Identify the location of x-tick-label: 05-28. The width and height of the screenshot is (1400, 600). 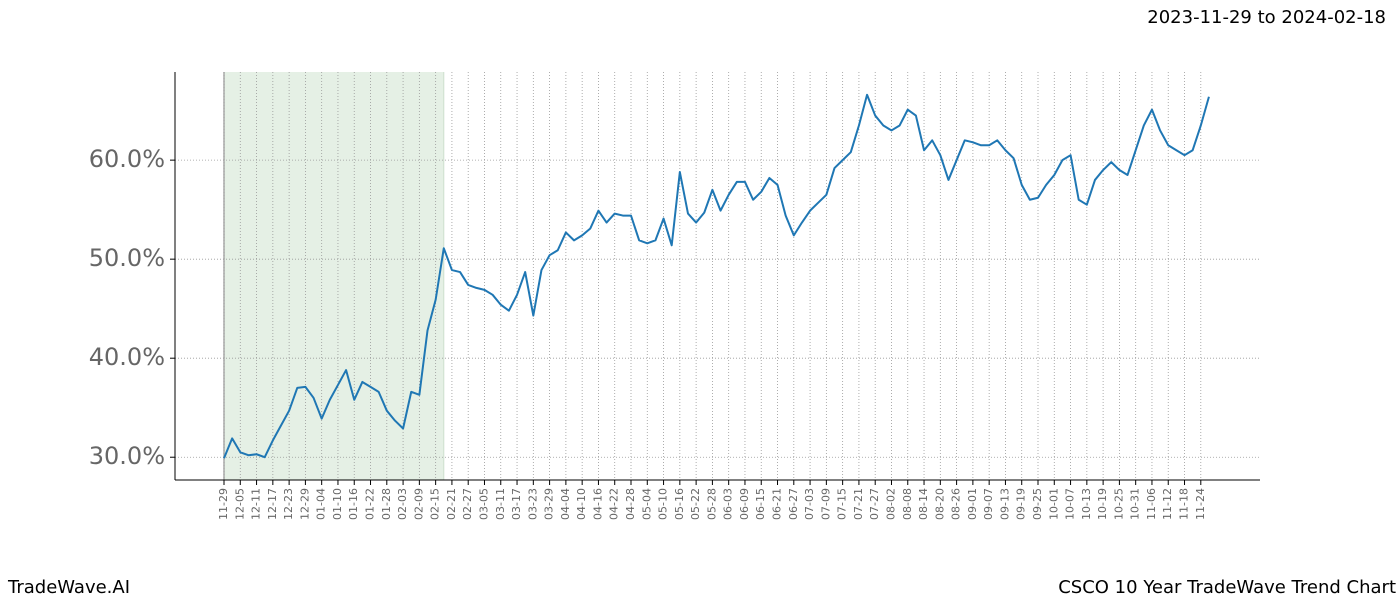
(711, 504).